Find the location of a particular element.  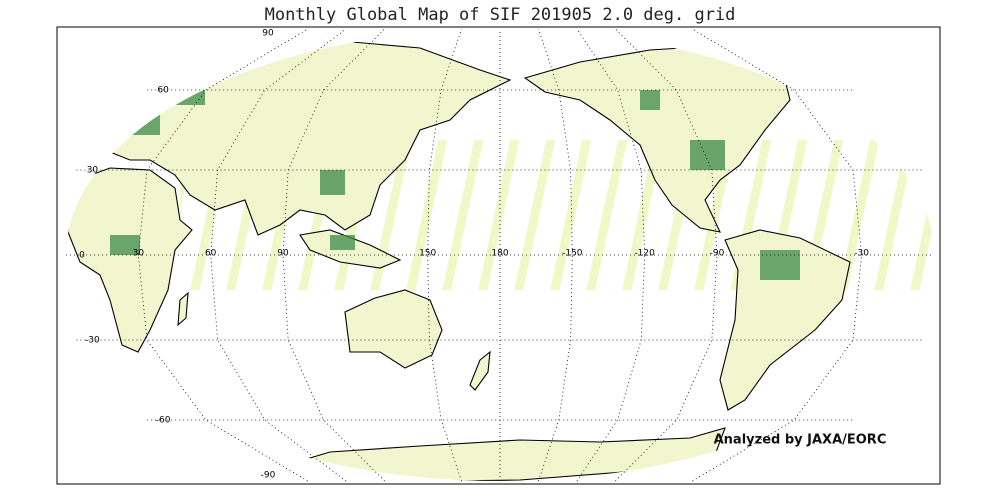

lon-label: -150 is located at coordinates (572, 254).